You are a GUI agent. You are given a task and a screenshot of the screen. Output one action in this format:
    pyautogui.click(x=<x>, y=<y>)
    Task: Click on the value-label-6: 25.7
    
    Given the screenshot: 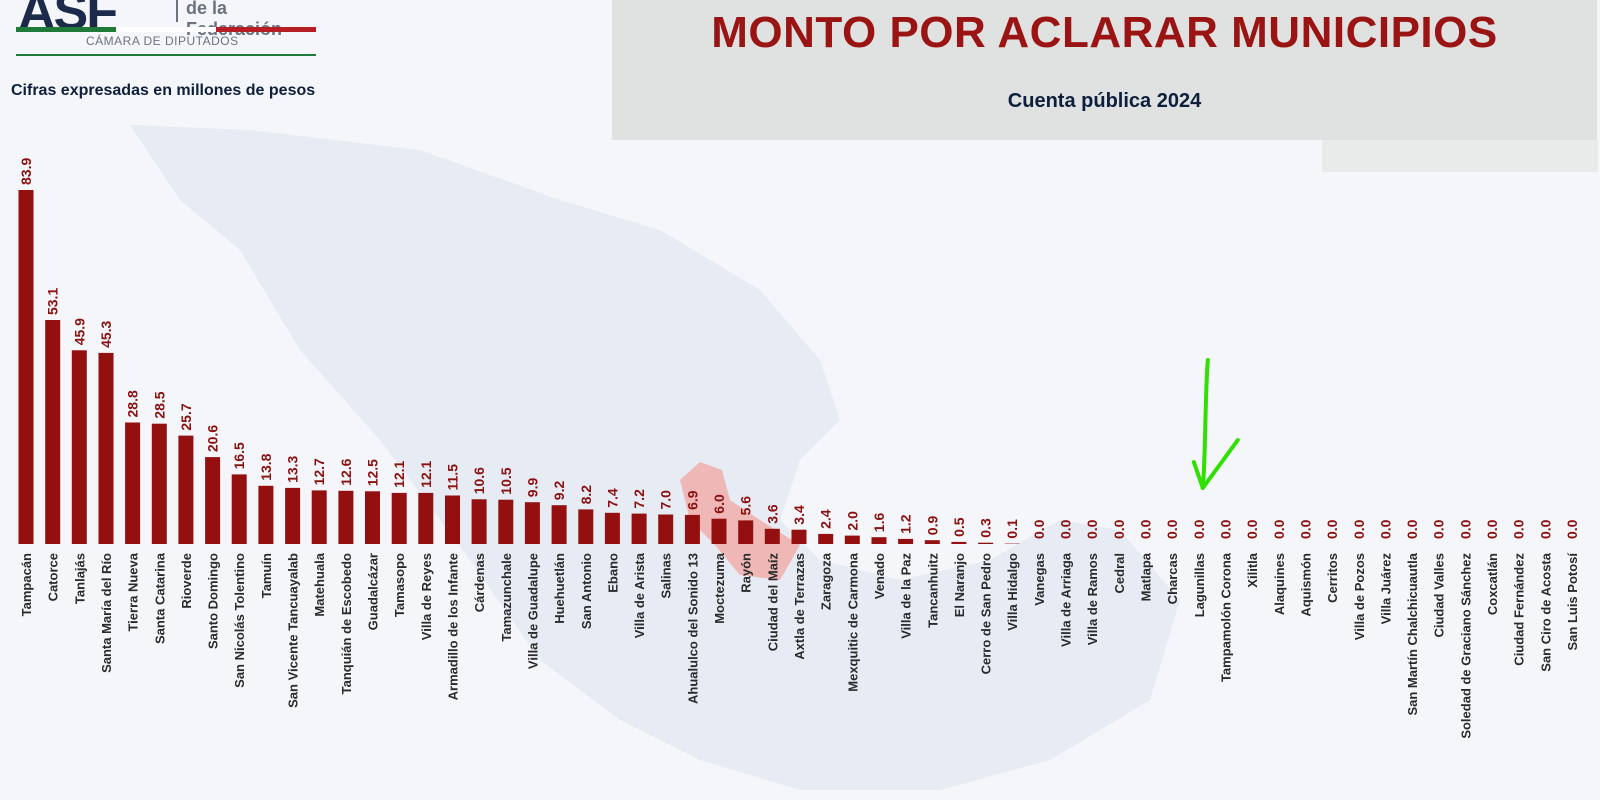 What is the action you would take?
    pyautogui.click(x=186, y=416)
    